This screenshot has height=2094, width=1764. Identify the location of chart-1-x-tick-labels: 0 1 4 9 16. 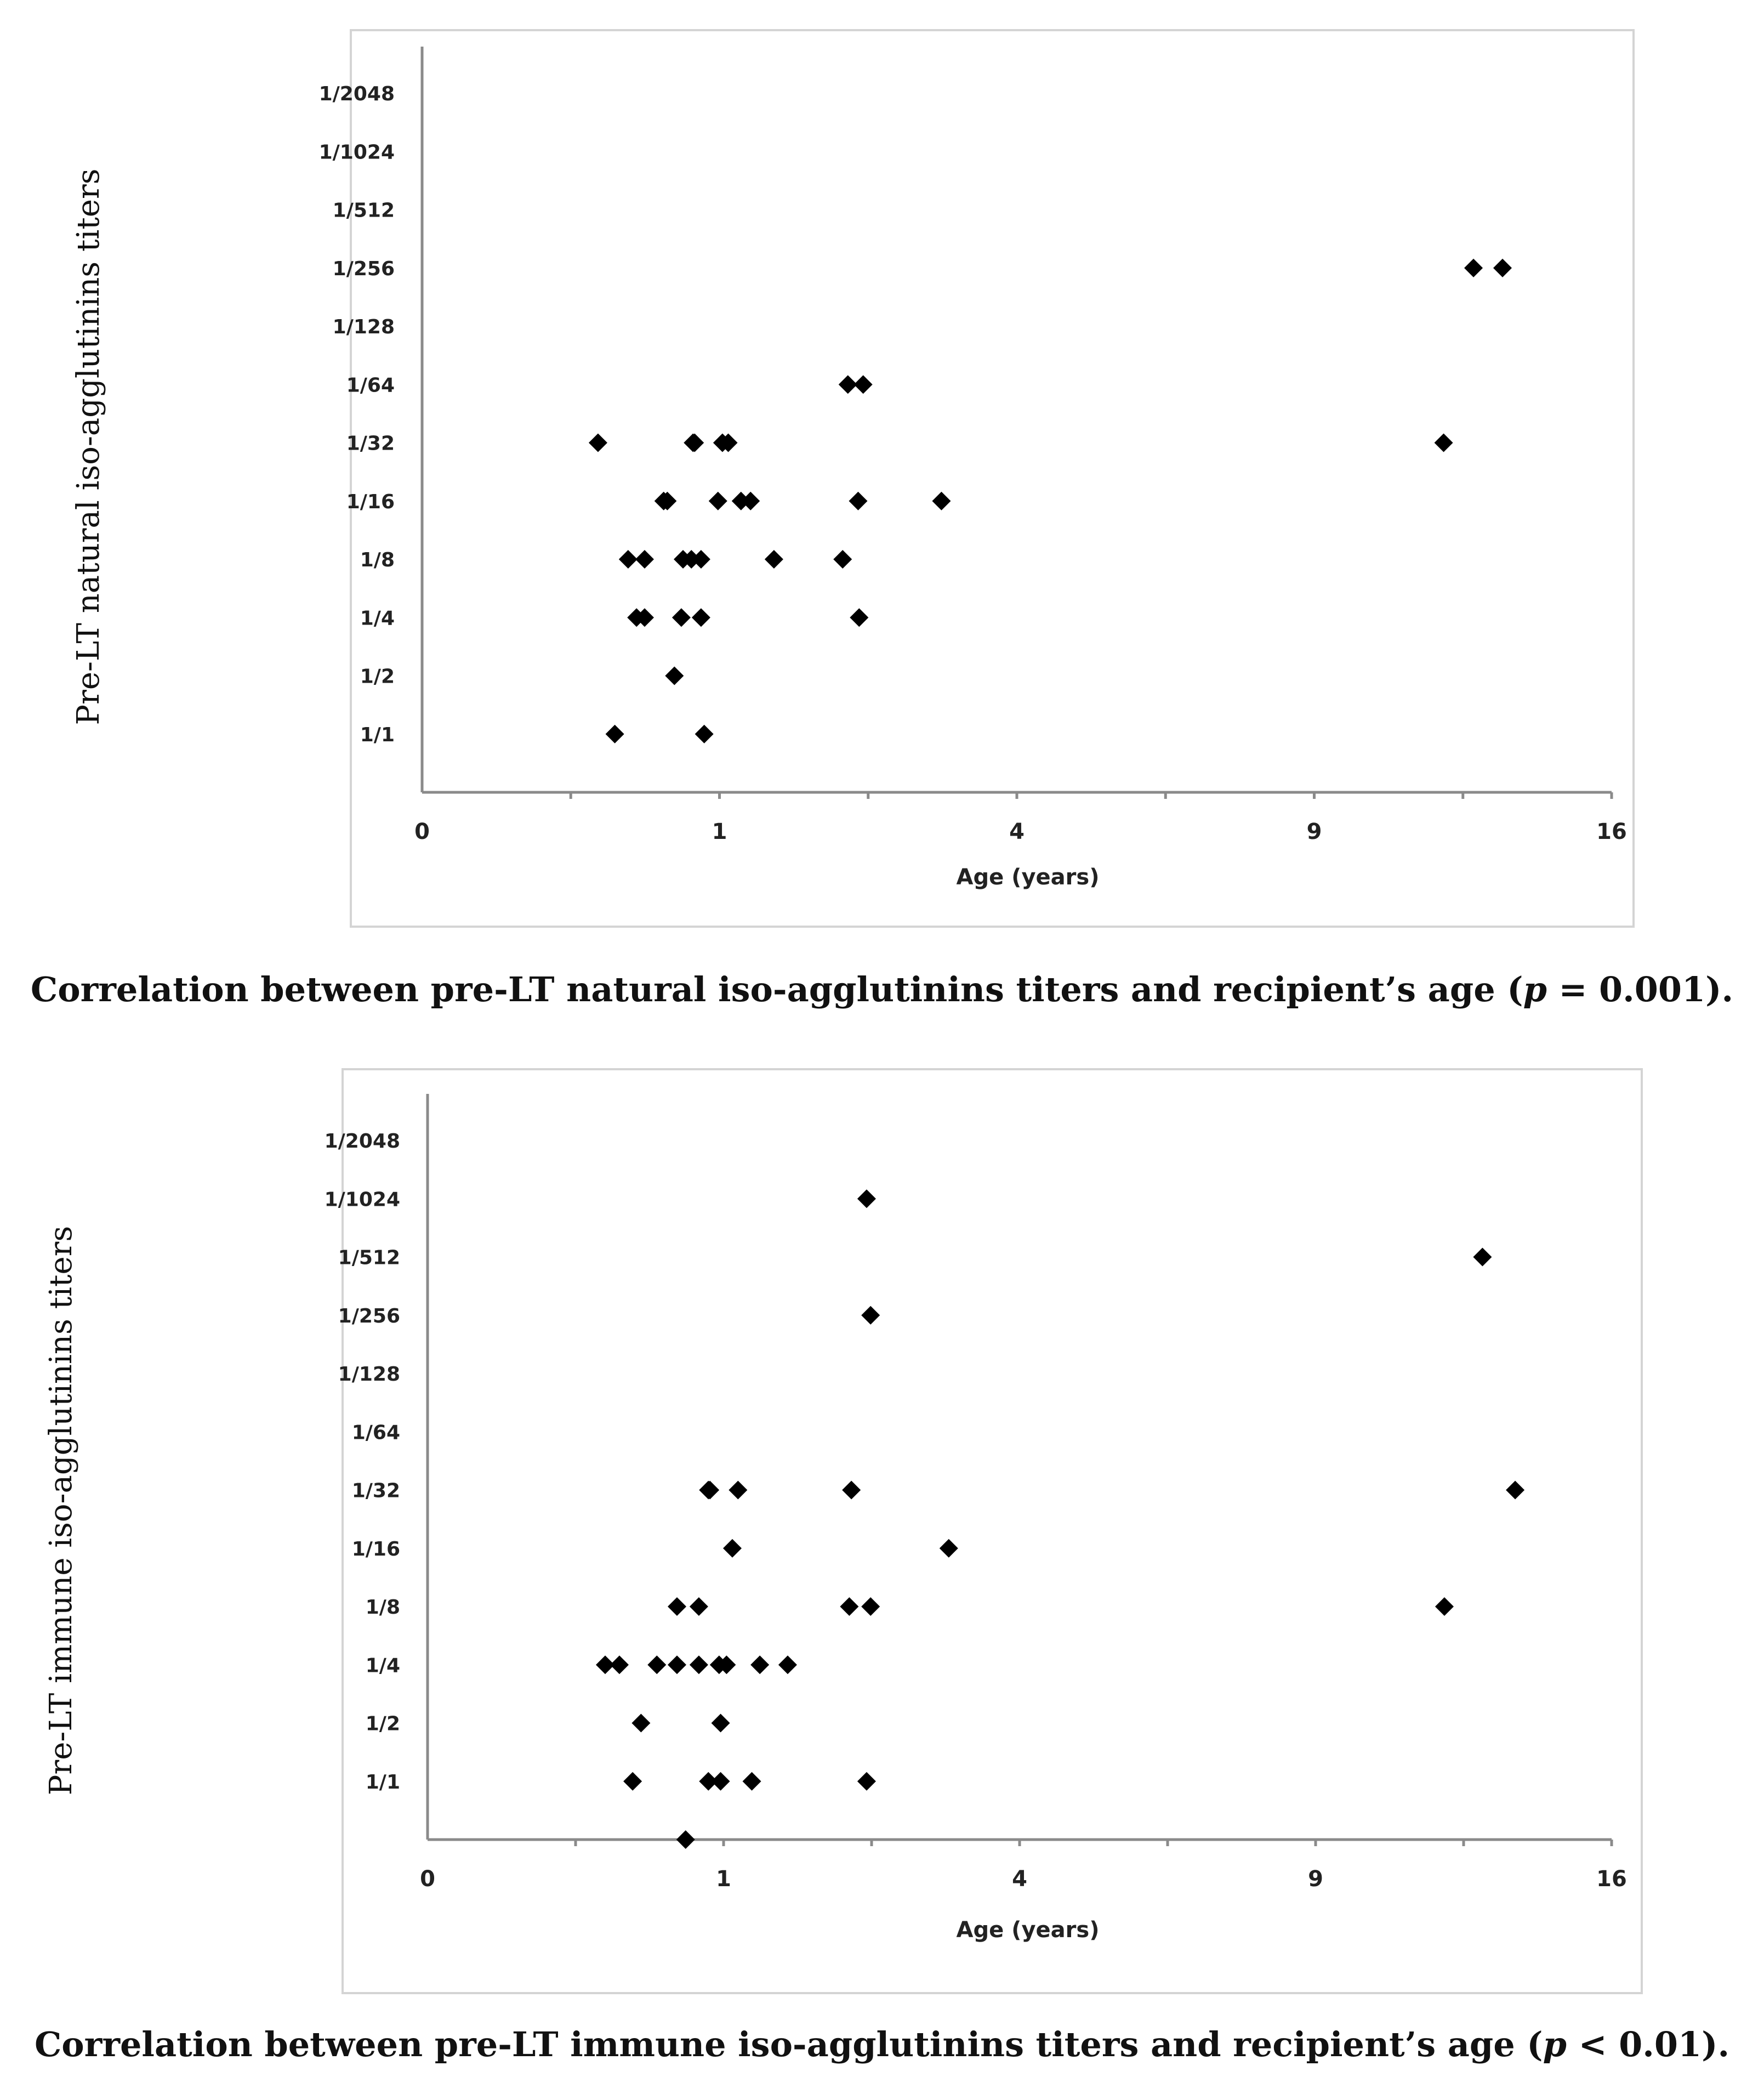
(1020, 832).